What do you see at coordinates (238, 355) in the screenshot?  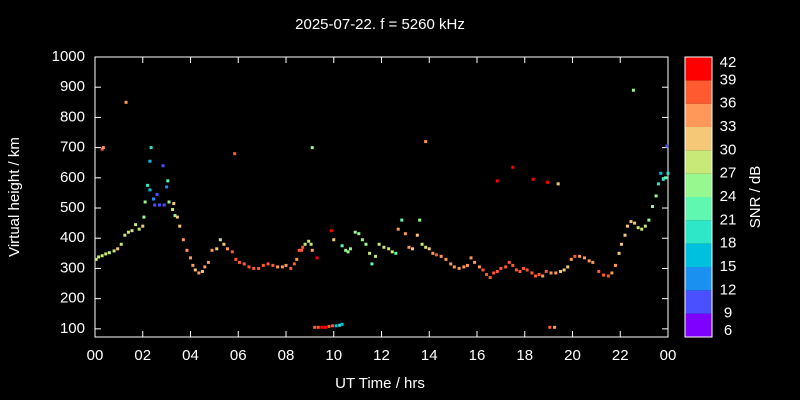 I see `x-tick-label: 06` at bounding box center [238, 355].